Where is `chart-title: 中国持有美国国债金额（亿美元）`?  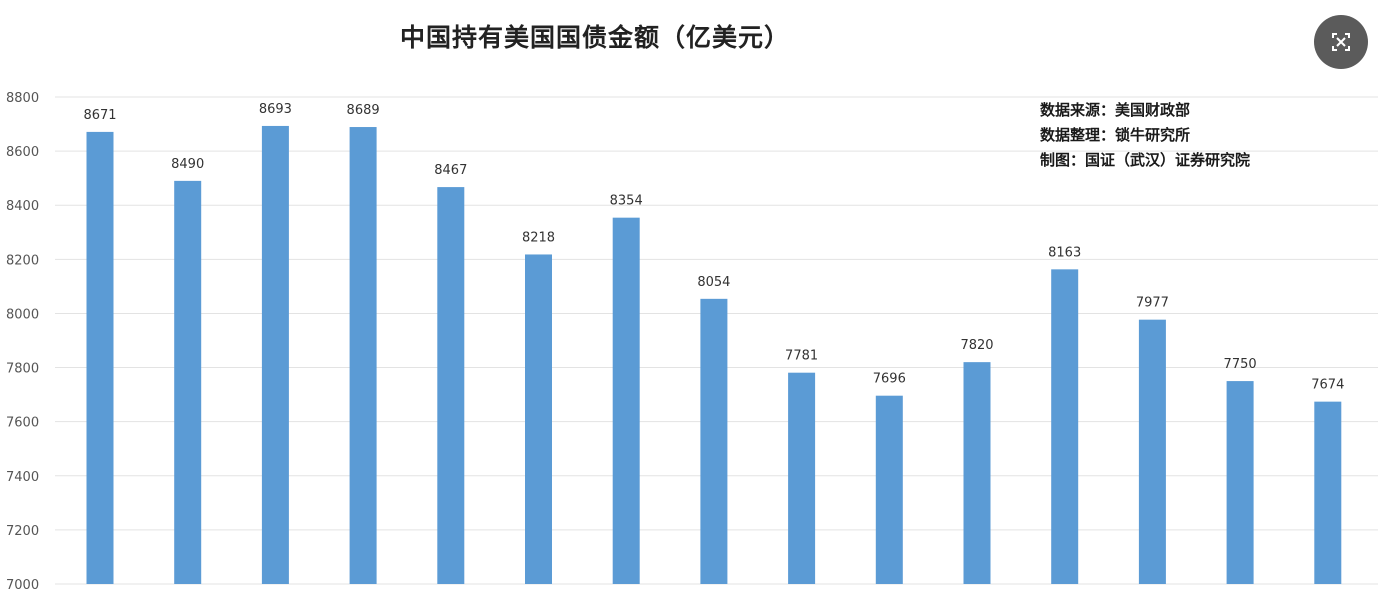 chart-title: 中国持有美国国债金额（亿美元） is located at coordinates (595, 37).